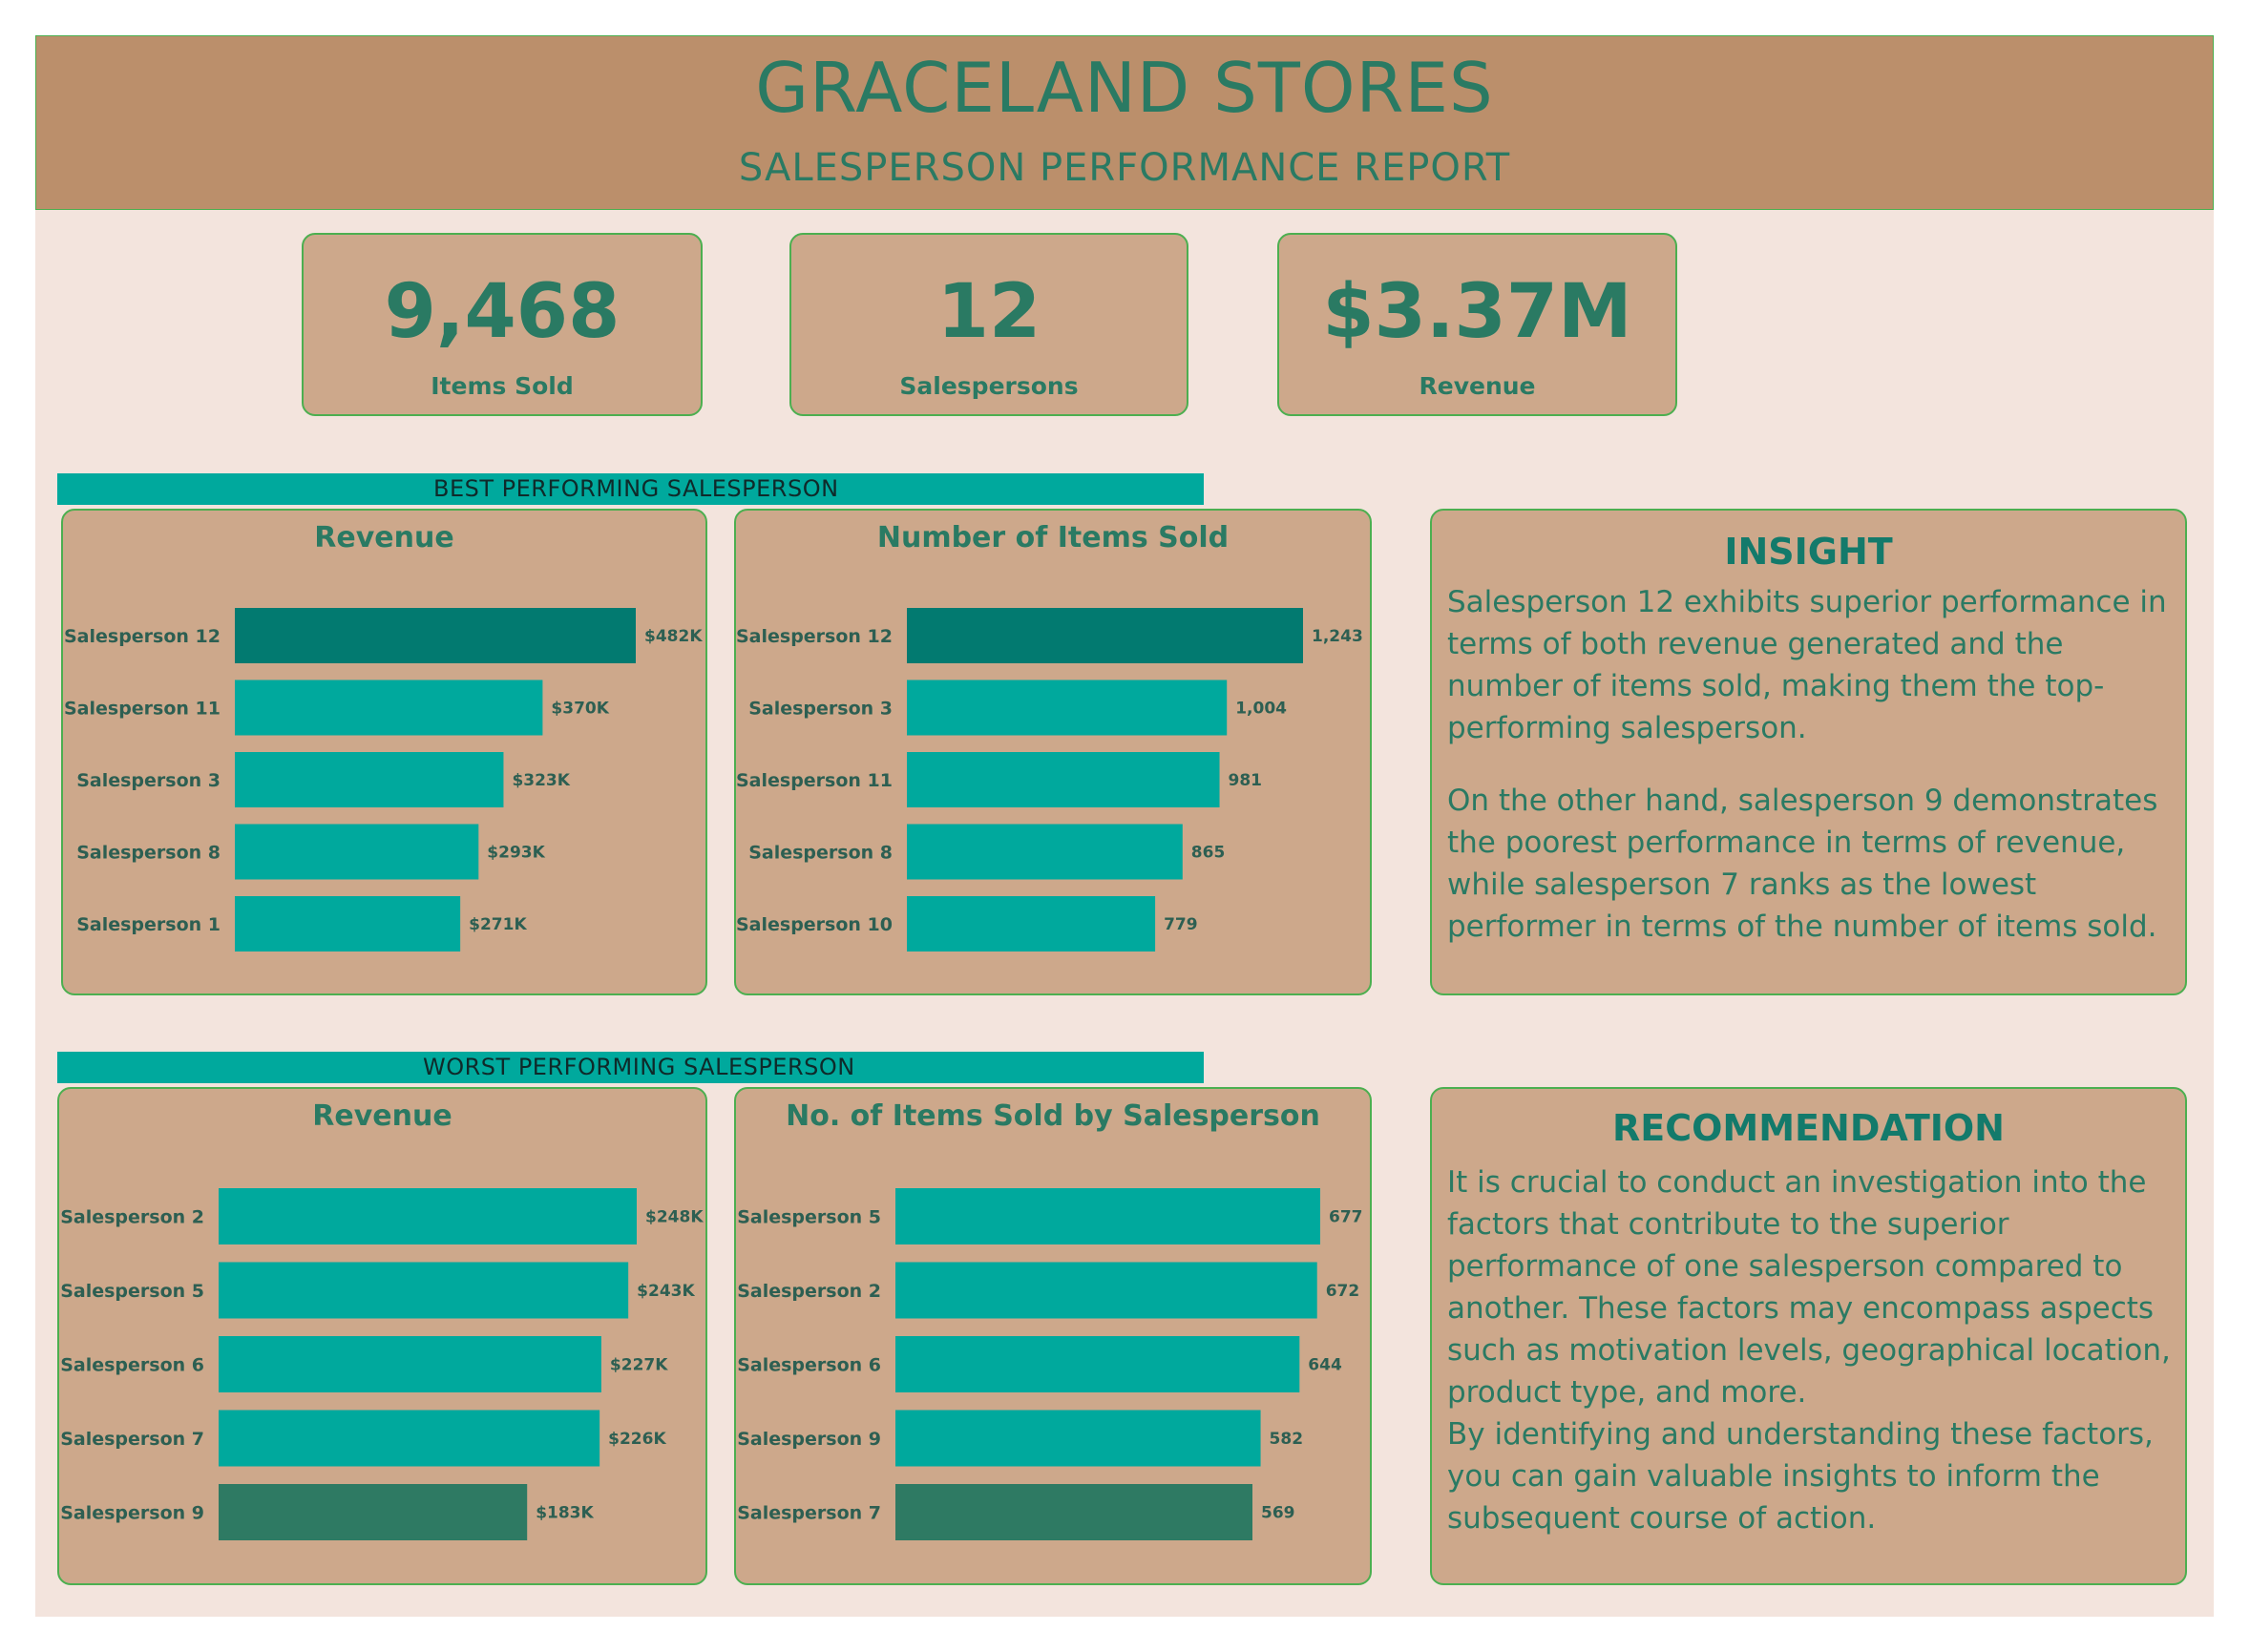 Image resolution: width=2250 pixels, height=1652 pixels. I want to click on chart-title: Number of Items Sold, so click(1053, 537).